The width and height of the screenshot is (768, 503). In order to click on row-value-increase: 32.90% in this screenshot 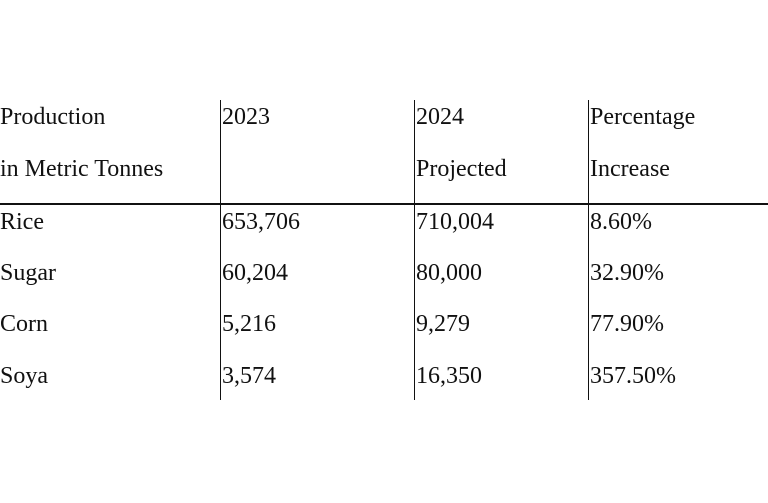, I will do `click(627, 273)`.